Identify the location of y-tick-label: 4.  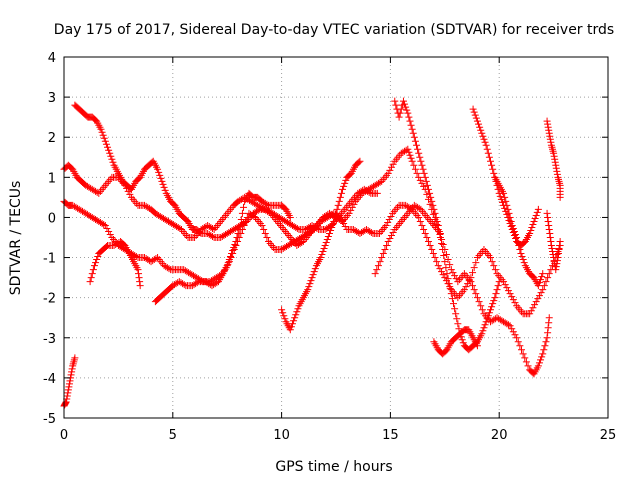
(52, 58).